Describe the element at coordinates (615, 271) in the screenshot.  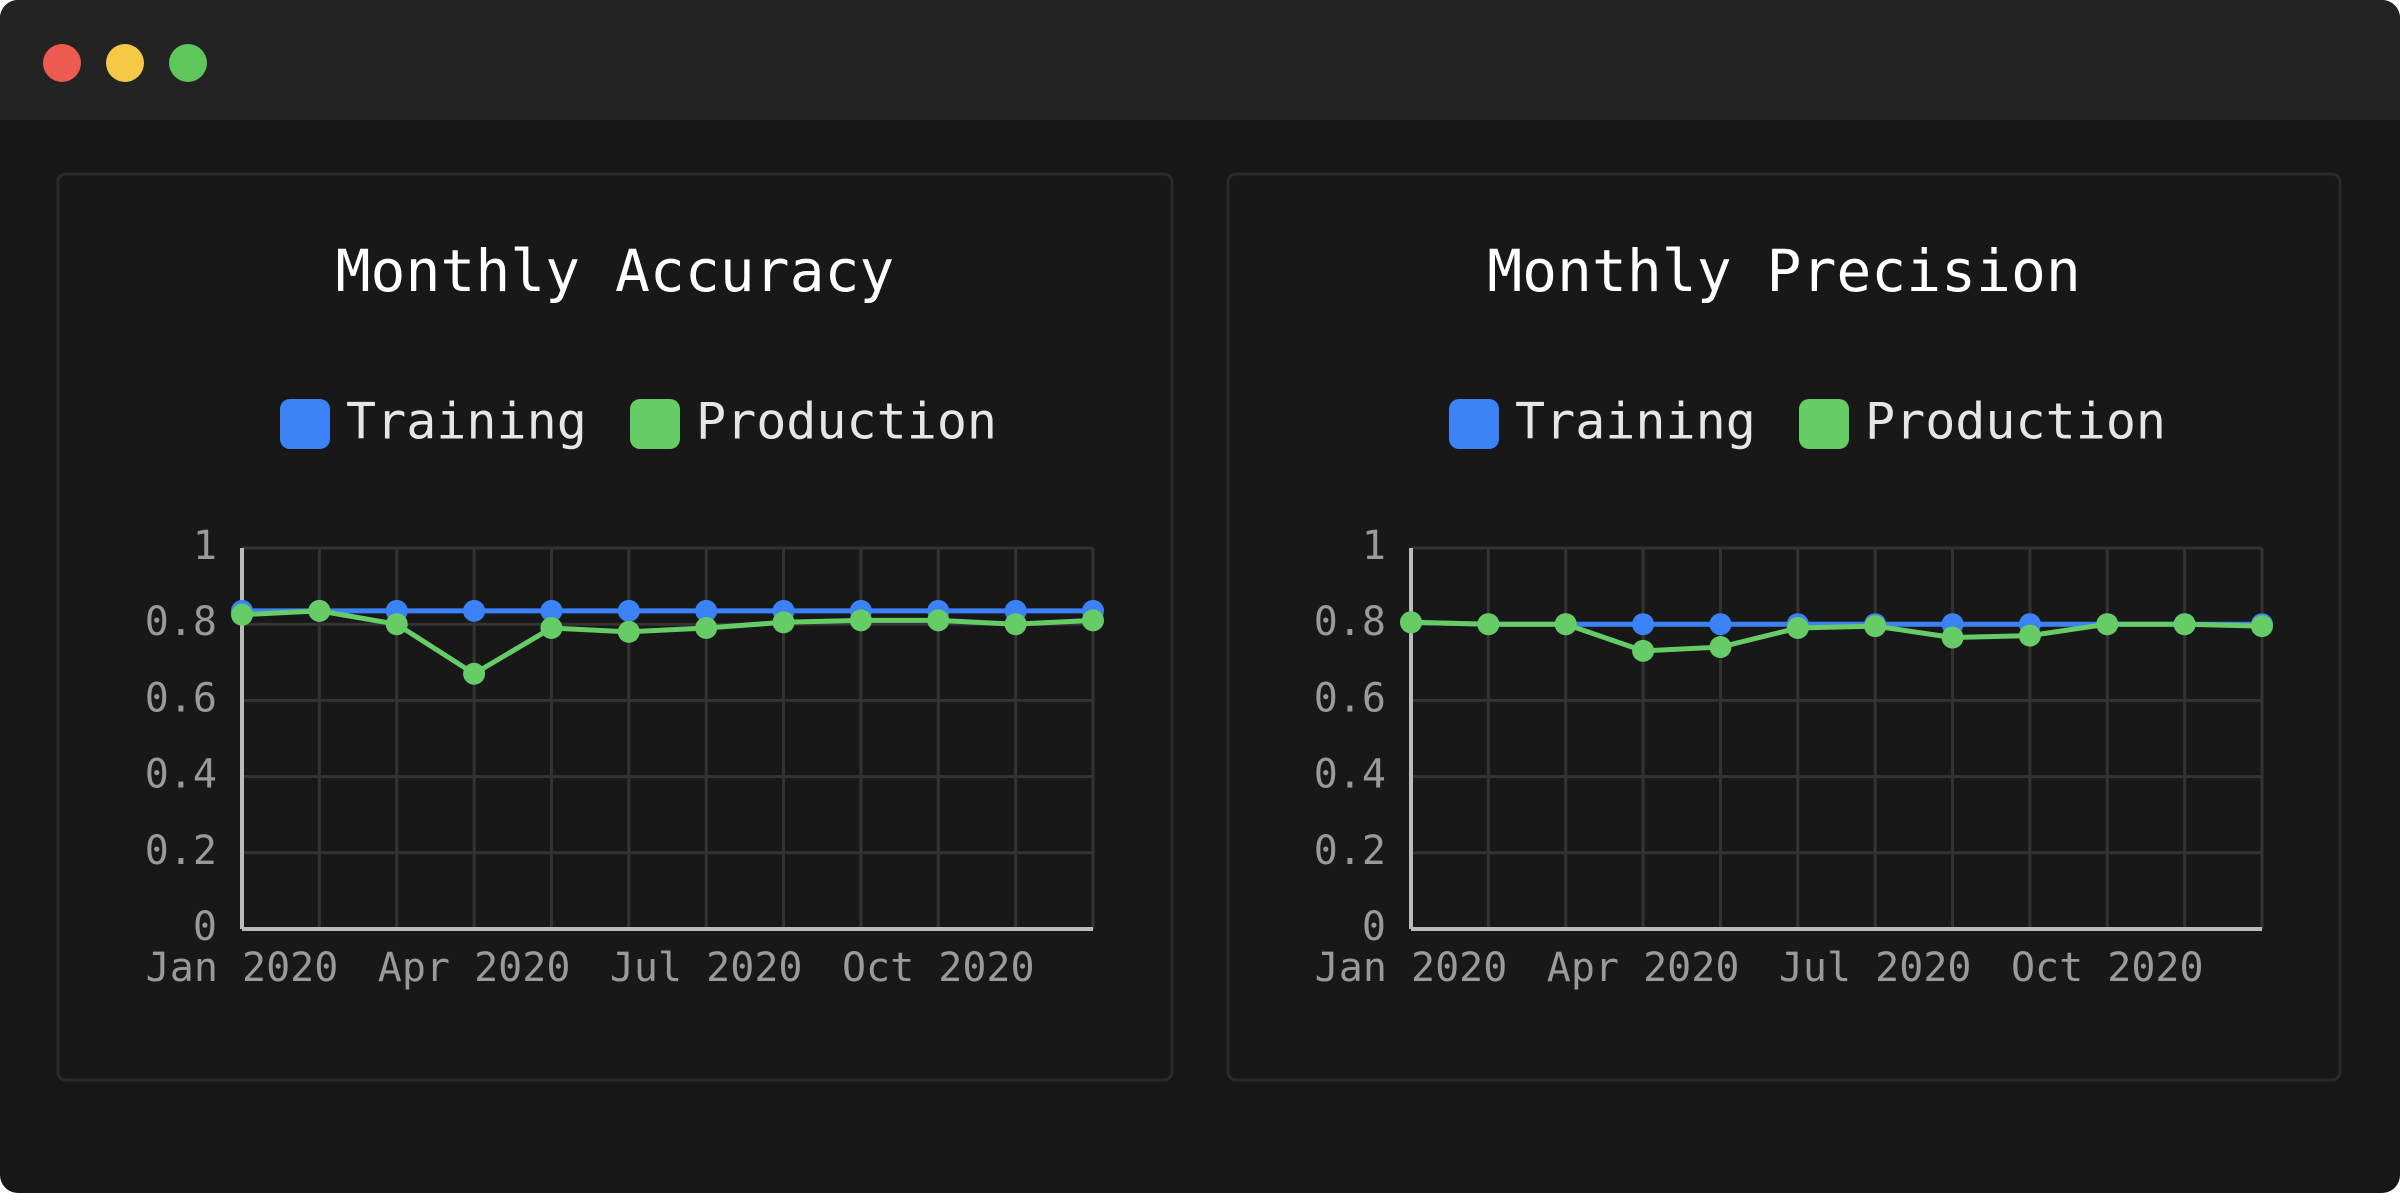
I see `chart-title: Monthly Accuracy` at that location.